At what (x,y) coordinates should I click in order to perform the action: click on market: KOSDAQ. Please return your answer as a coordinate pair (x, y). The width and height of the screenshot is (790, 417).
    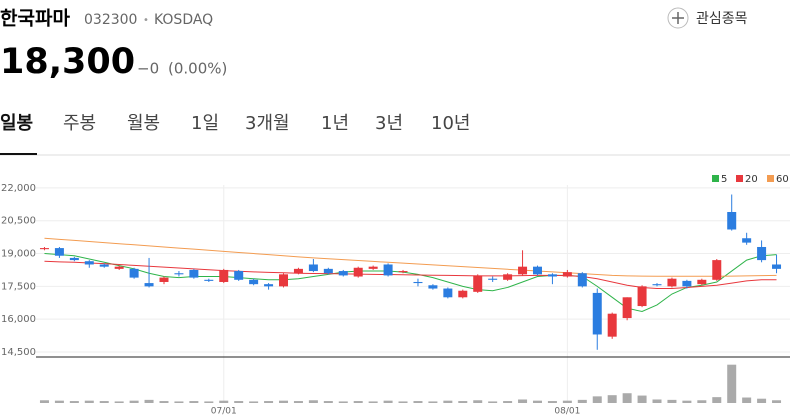
    Looking at the image, I should click on (183, 20).